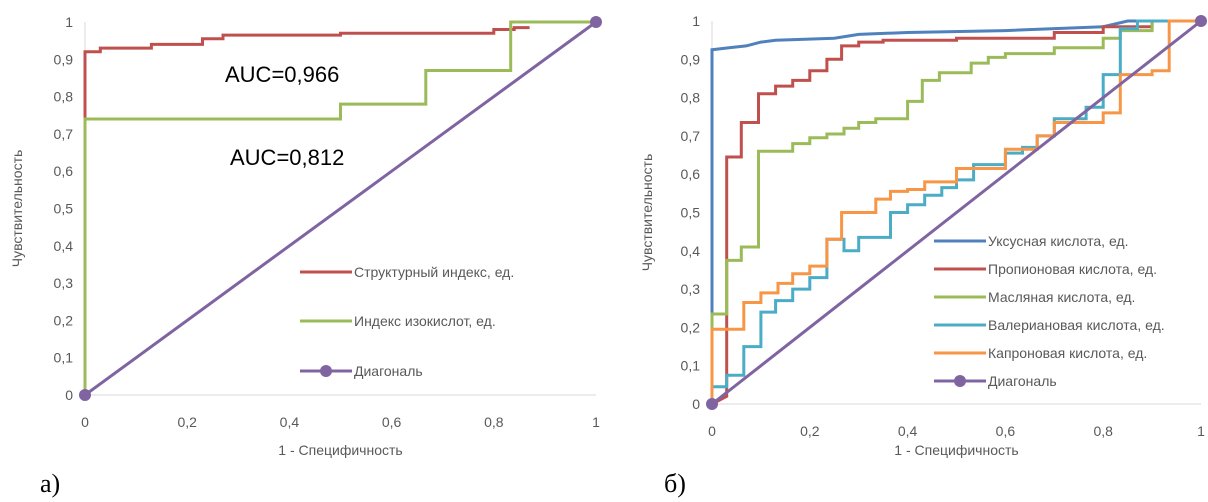 This screenshot has height=502, width=1208. Describe the element at coordinates (282, 74) in the screenshot. I see `auc-annotation: AUC=0,966` at that location.